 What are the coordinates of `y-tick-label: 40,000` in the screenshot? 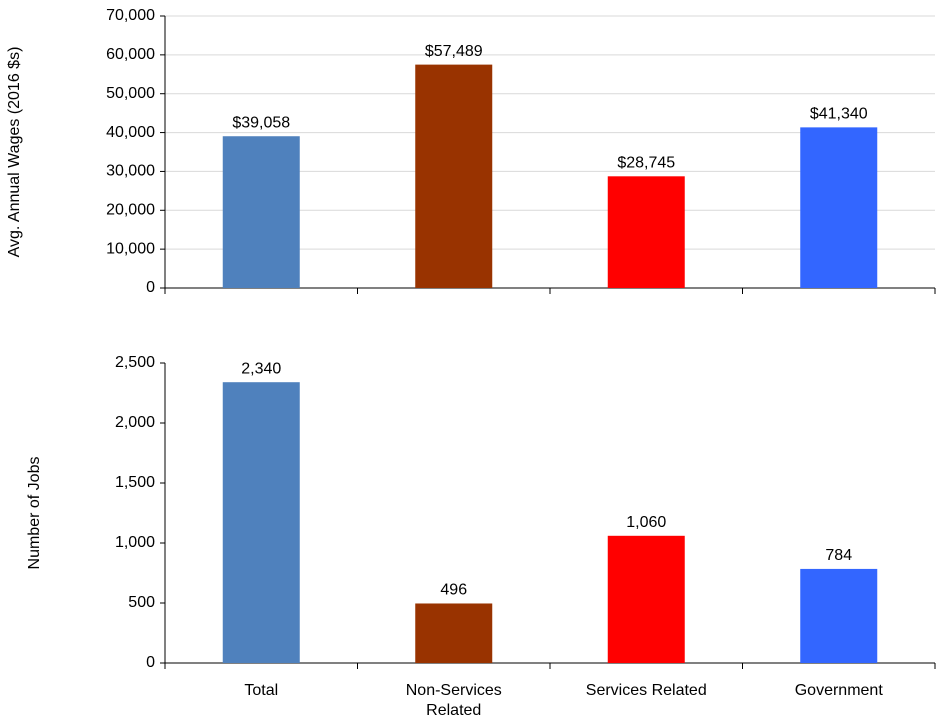 It's located at (130, 132).